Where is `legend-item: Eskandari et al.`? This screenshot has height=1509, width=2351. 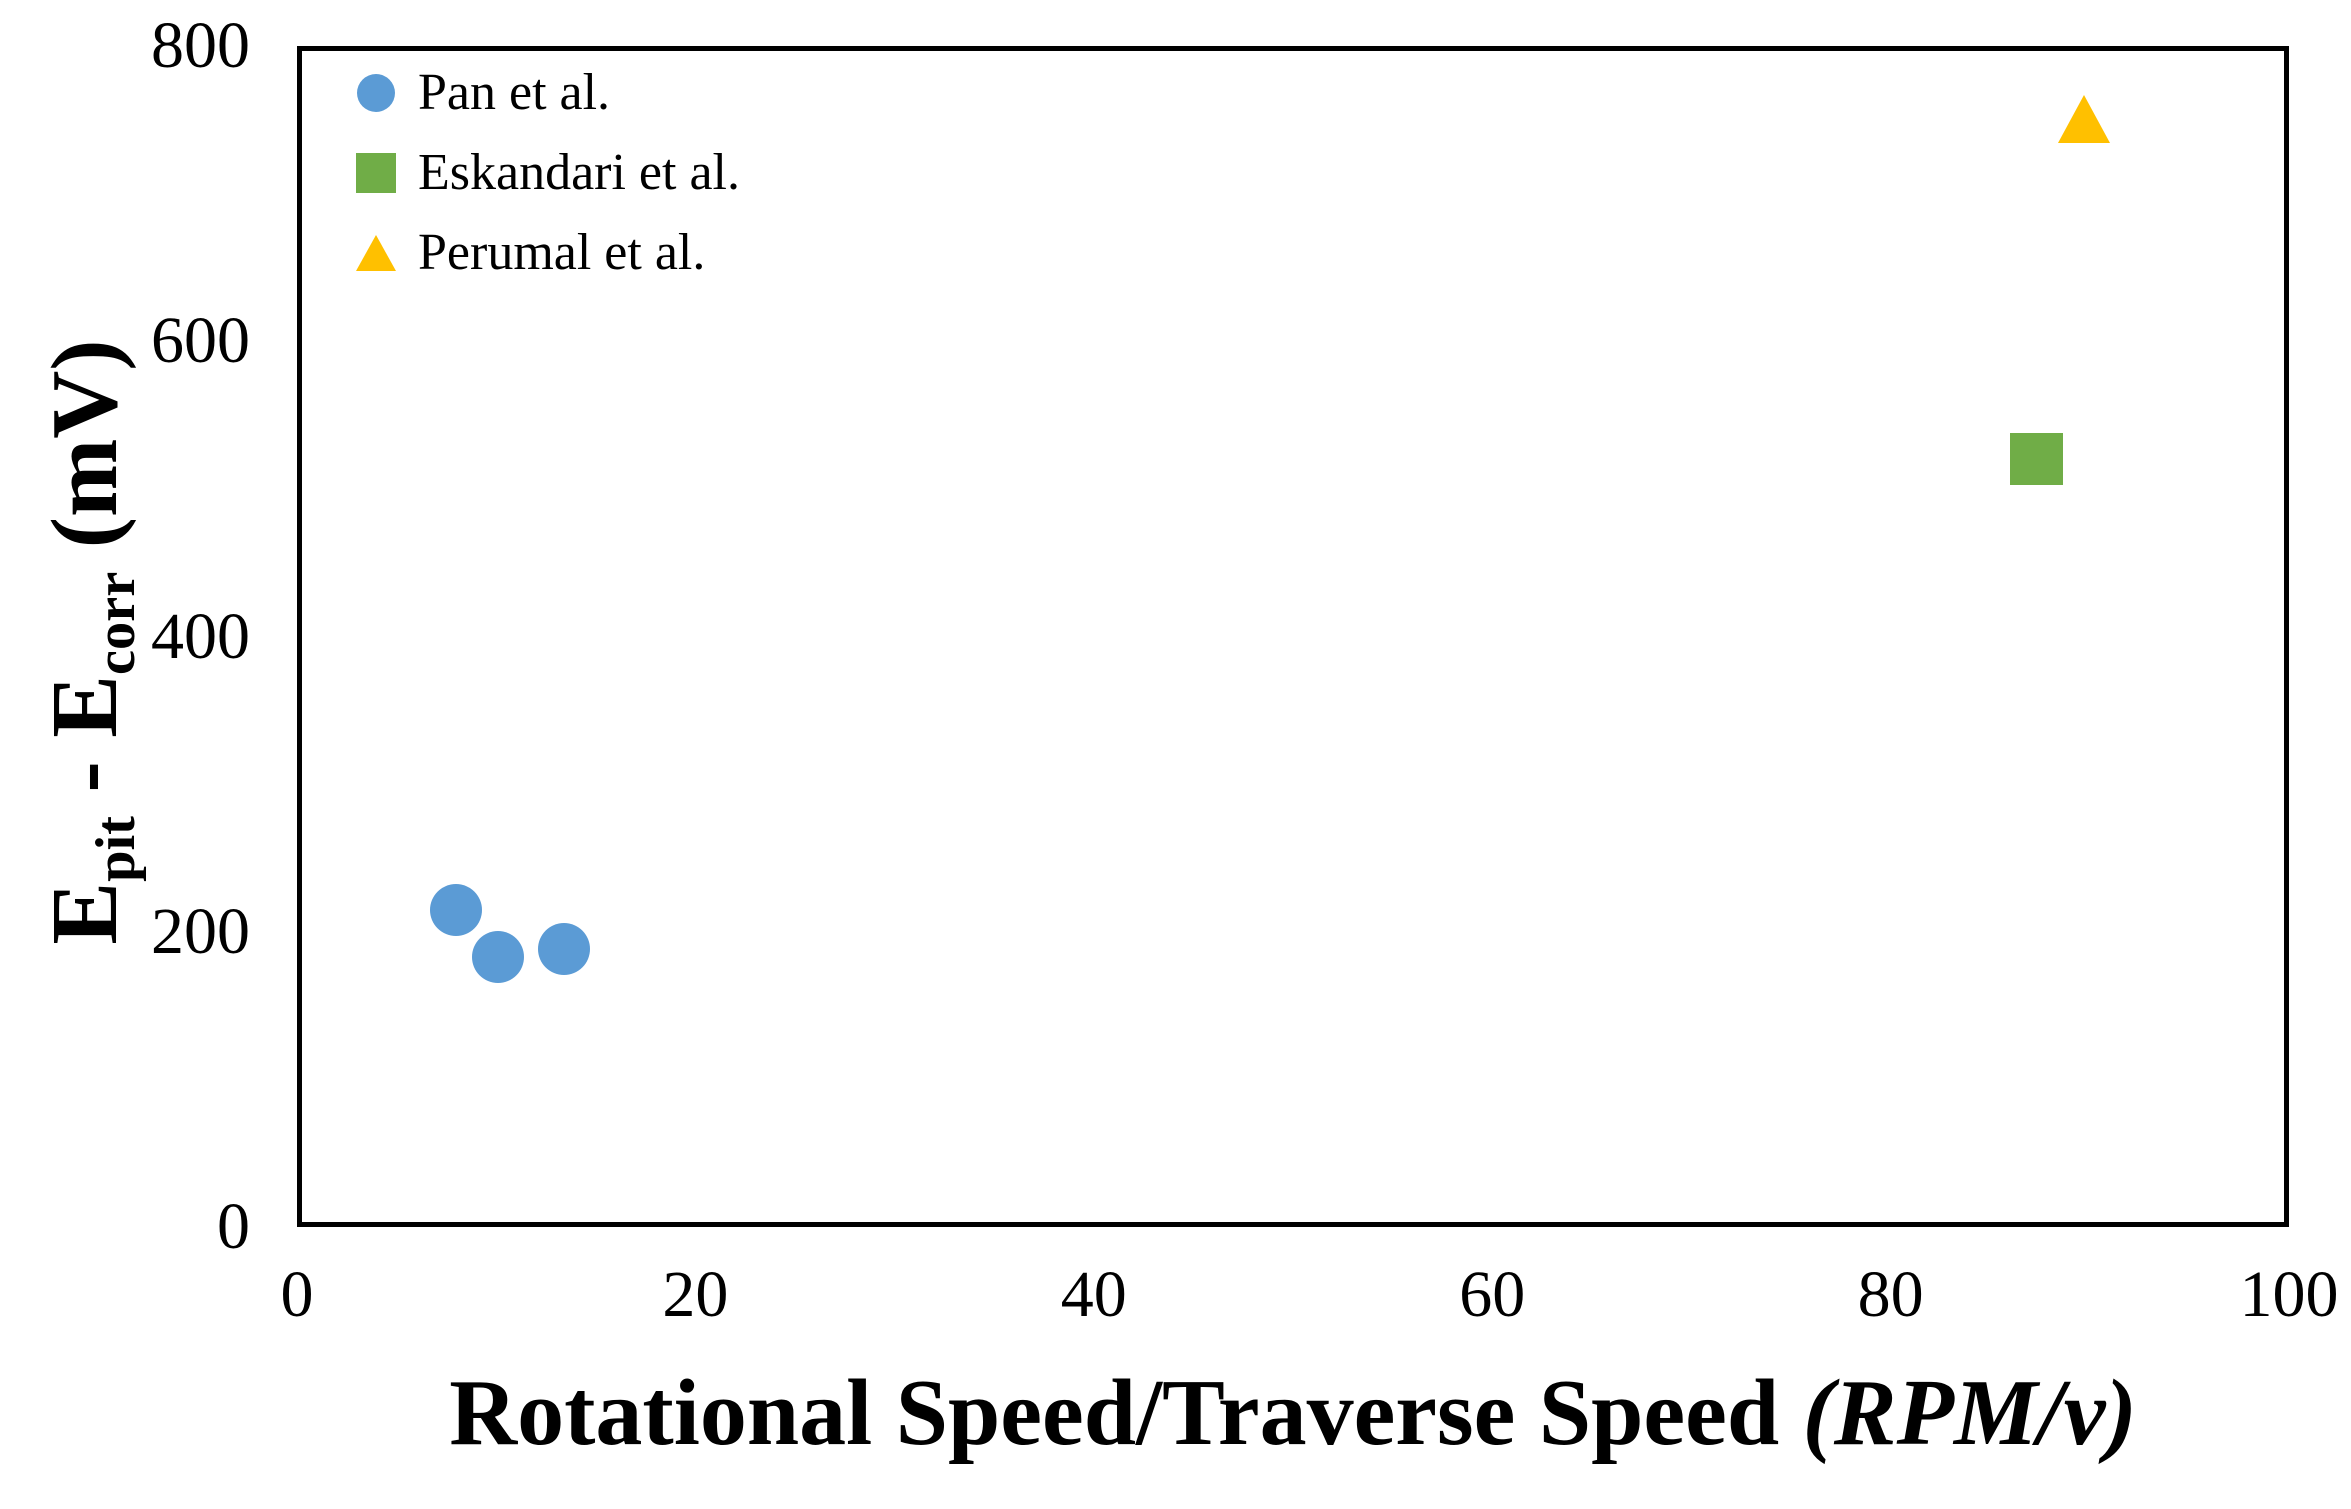 legend-item: Eskandari et al. is located at coordinates (546, 173).